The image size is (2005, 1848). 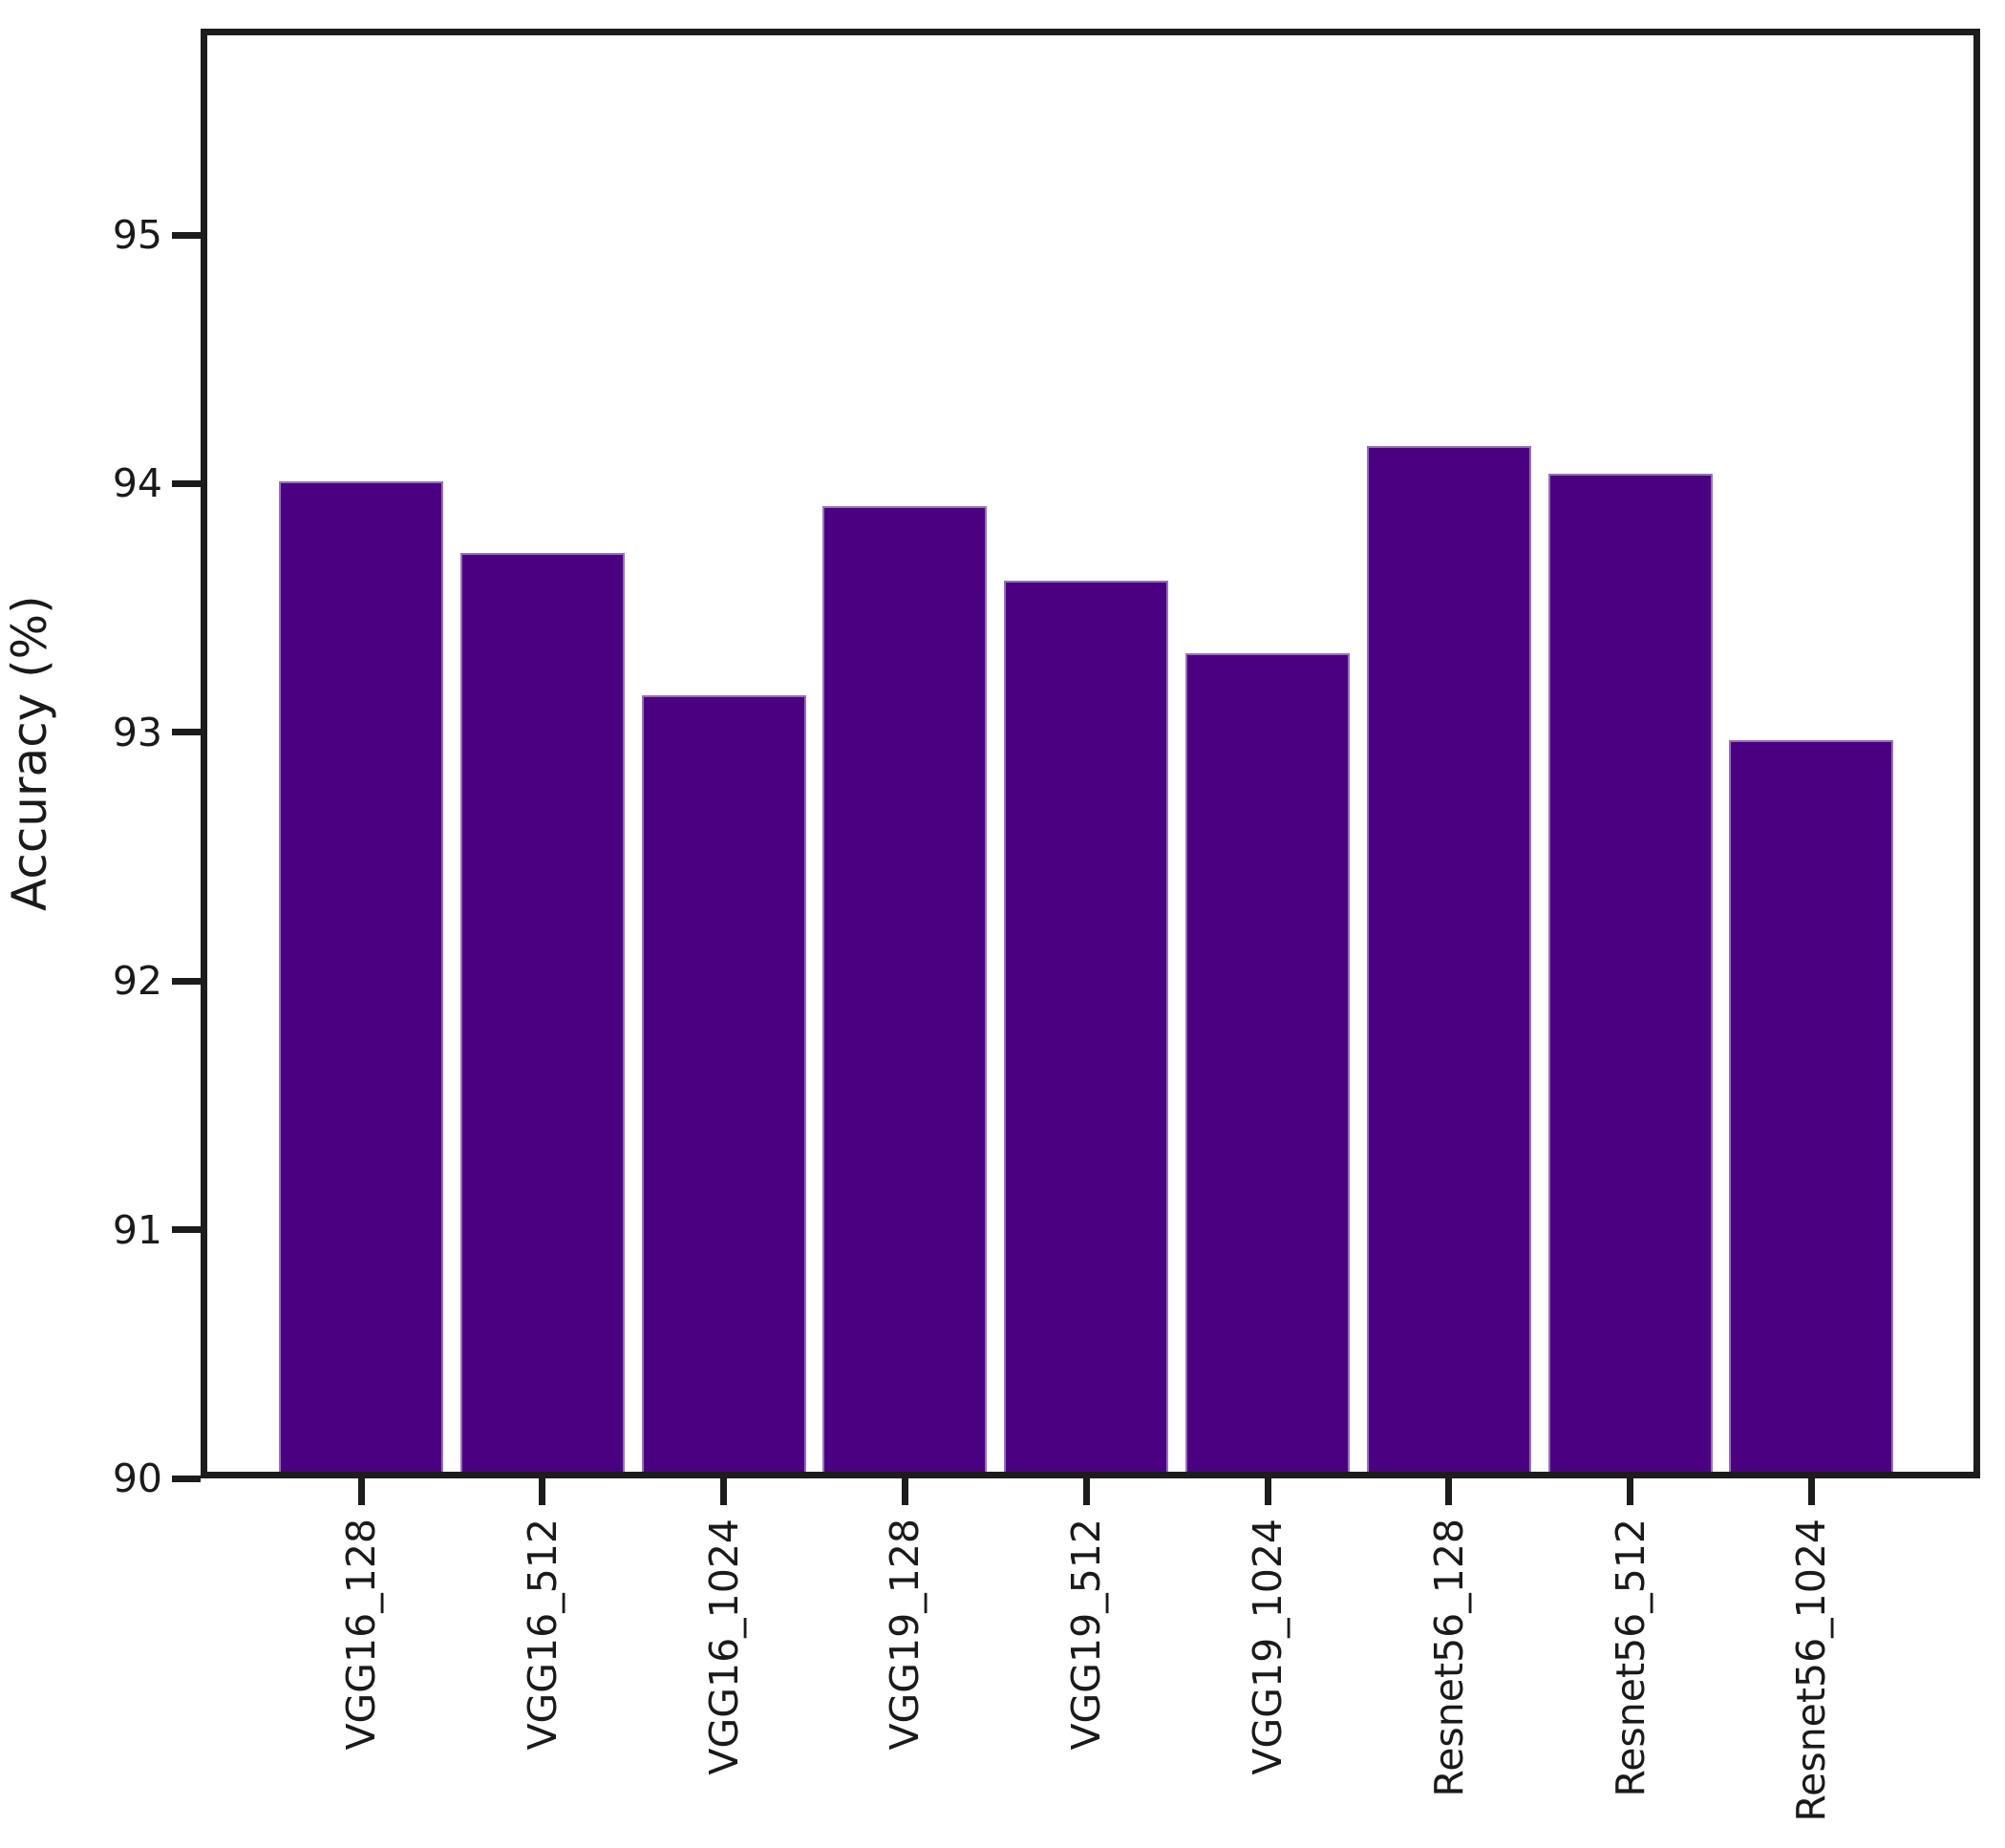 I want to click on y-tick-label: 92, so click(x=137, y=981).